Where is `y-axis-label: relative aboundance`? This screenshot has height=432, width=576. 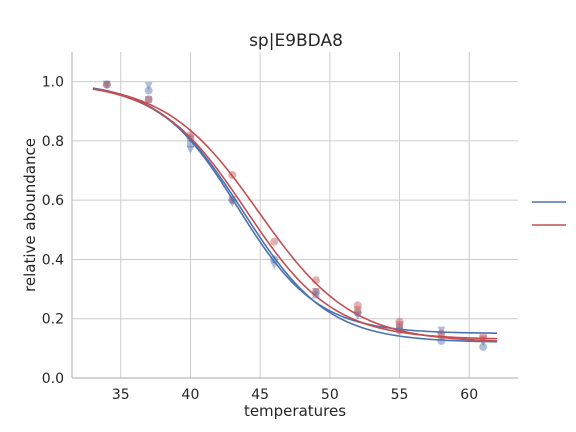 y-axis-label: relative aboundance is located at coordinates (30, 215).